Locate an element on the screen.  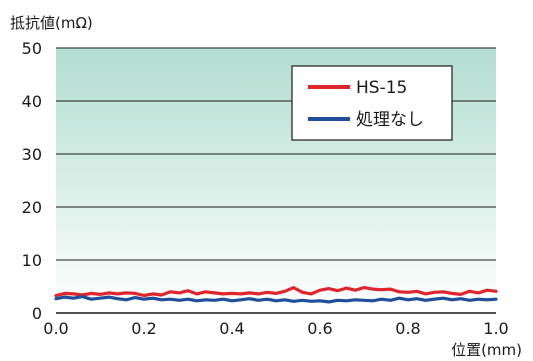
data-series is located at coordinates (276, 295).